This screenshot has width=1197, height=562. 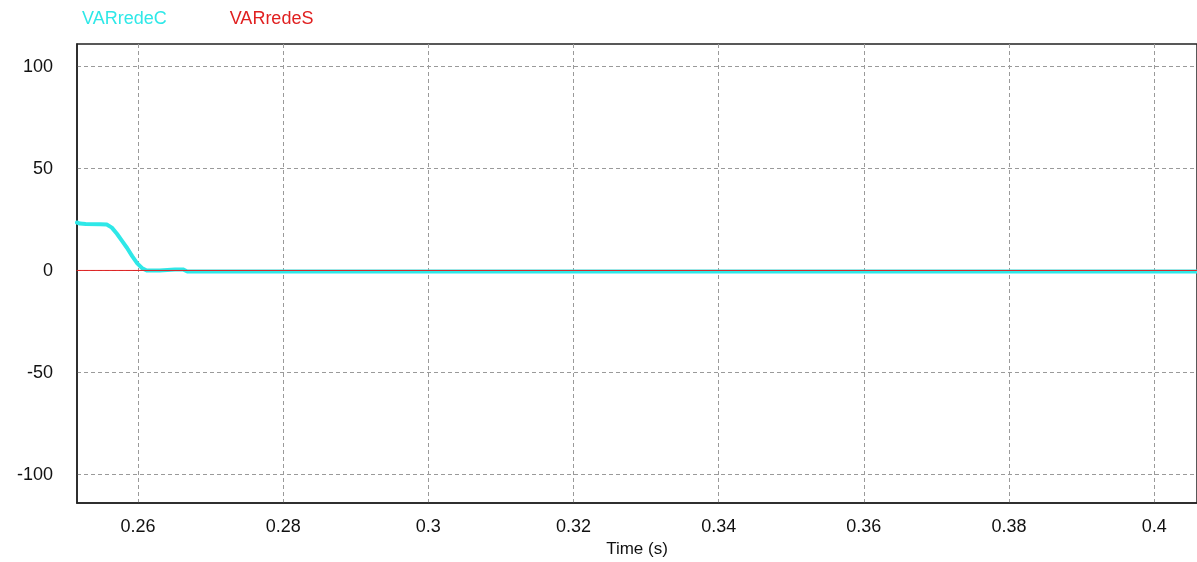 I want to click on text: VARredeC, so click(x=124, y=18).